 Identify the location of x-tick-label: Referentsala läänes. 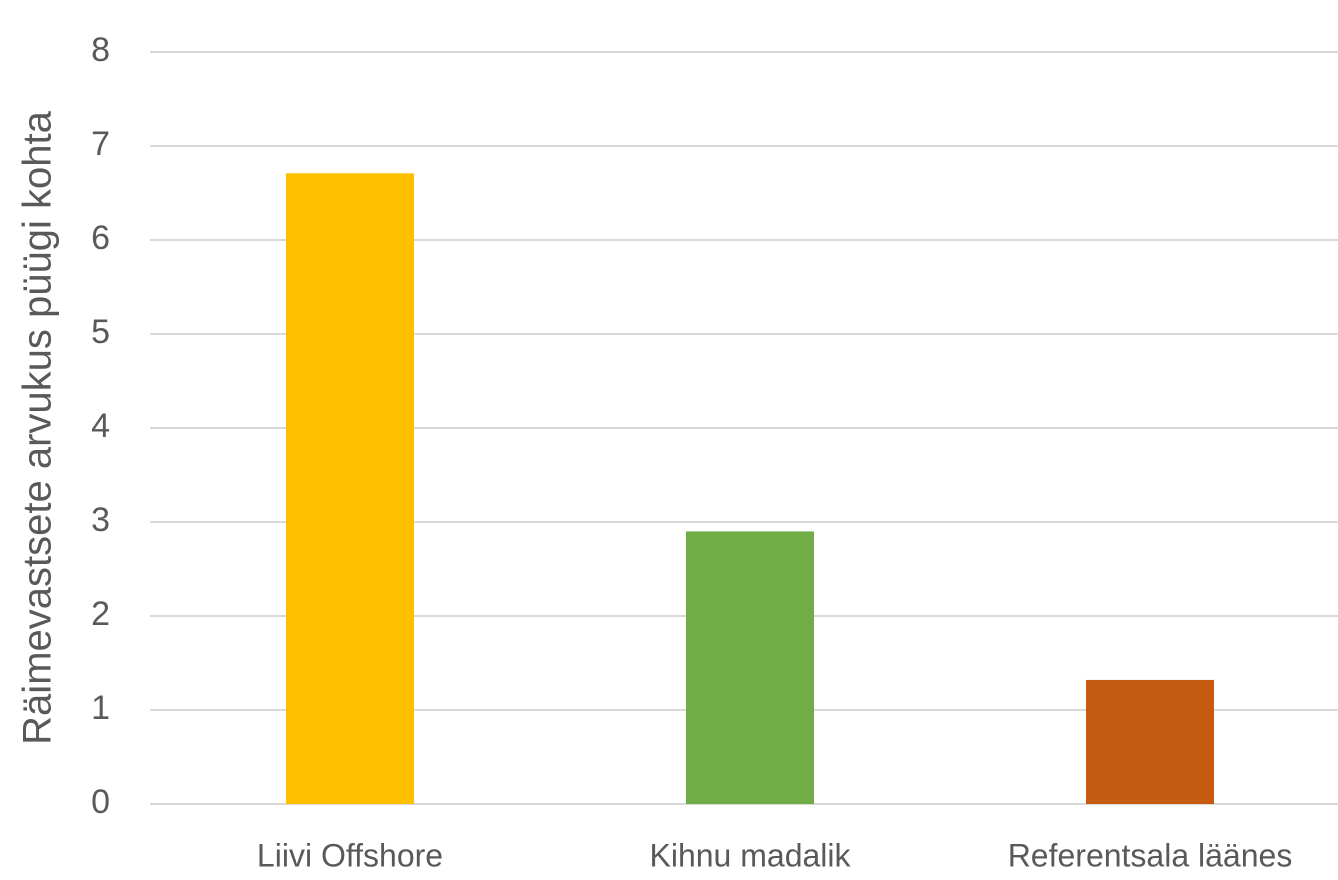
(1150, 855).